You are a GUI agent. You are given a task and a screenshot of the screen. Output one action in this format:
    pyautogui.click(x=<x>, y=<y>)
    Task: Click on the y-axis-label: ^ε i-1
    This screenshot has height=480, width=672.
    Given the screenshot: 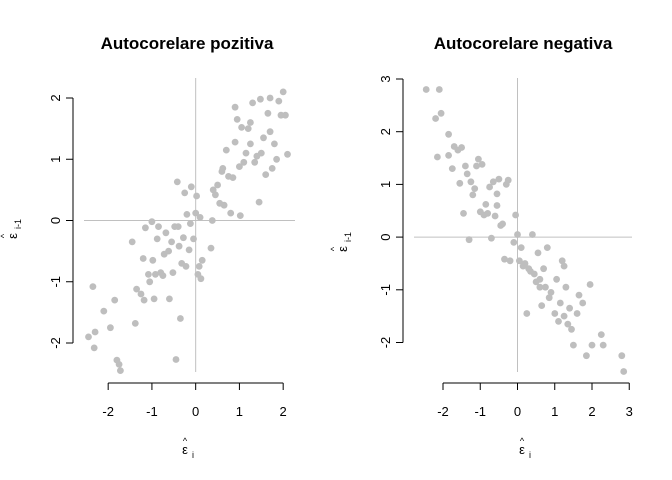 What is the action you would take?
    pyautogui.click(x=11, y=229)
    